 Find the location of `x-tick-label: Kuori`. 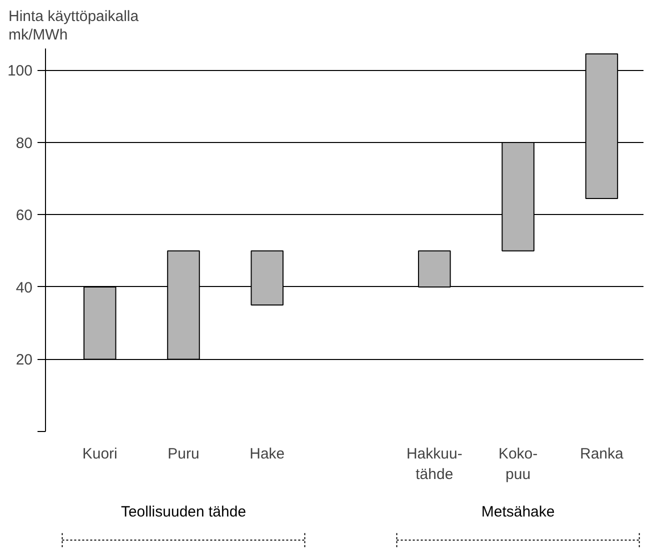

x-tick-label: Kuori is located at coordinates (100, 454).